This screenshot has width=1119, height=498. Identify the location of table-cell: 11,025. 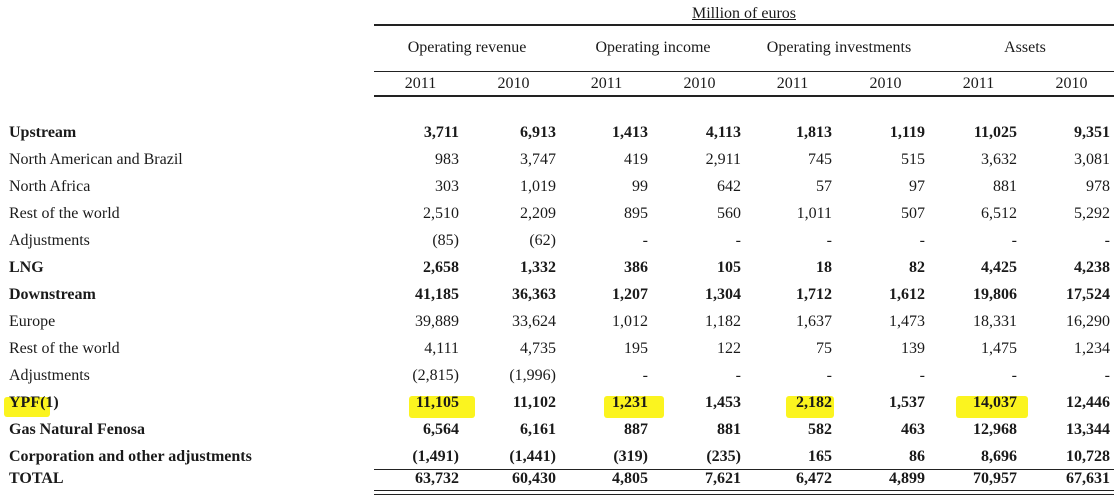
(995, 132).